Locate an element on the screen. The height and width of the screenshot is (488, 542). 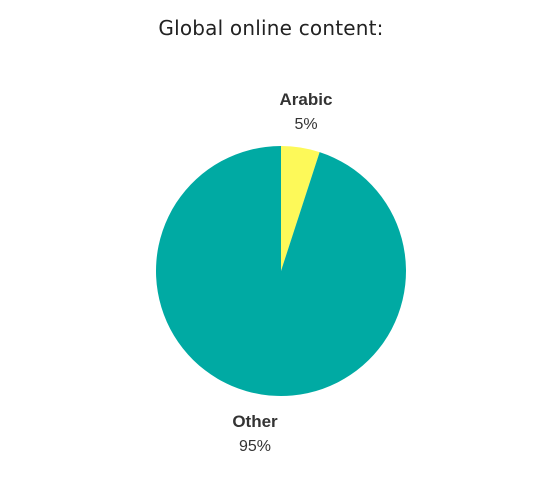
slice-labels: Arabic 5% Other 95% is located at coordinates (282, 272).